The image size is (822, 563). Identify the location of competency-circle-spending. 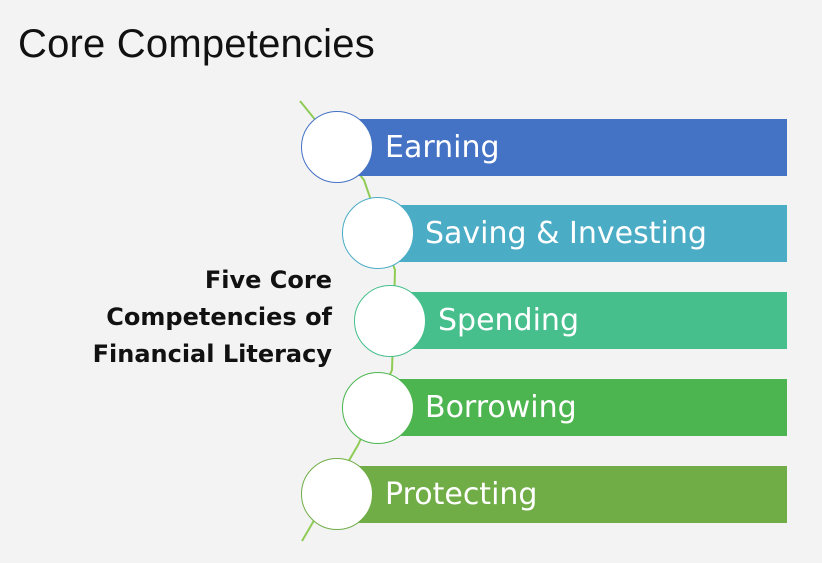
(390, 321).